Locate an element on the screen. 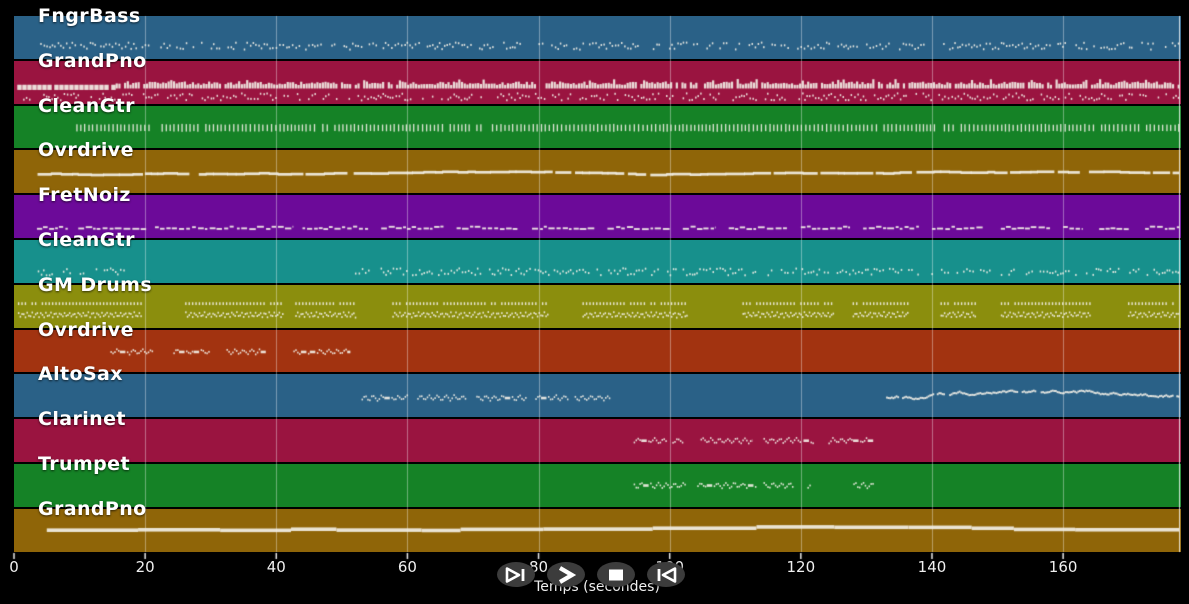 The width and height of the screenshot is (1189, 604). axis-tick-label: 140 is located at coordinates (932, 567).